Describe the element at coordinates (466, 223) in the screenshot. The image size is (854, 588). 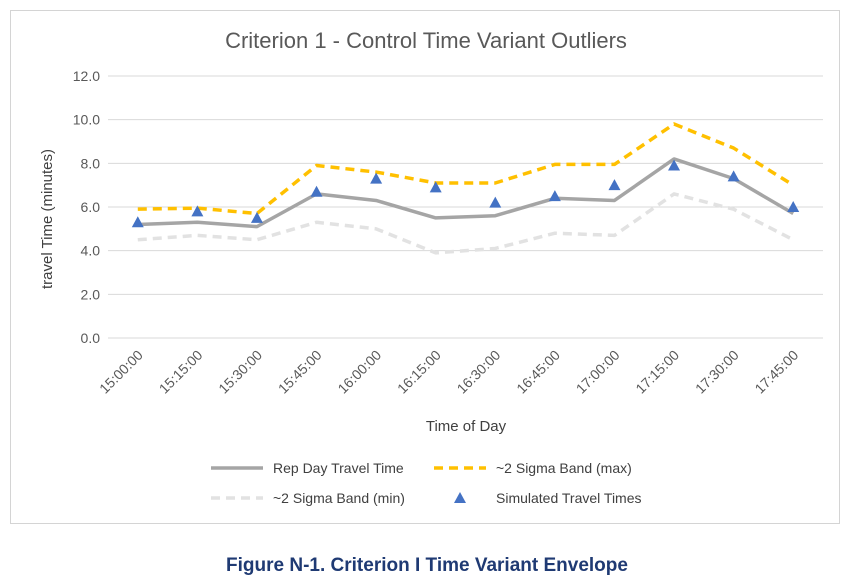
I see `2-sigma-band-min-line` at that location.